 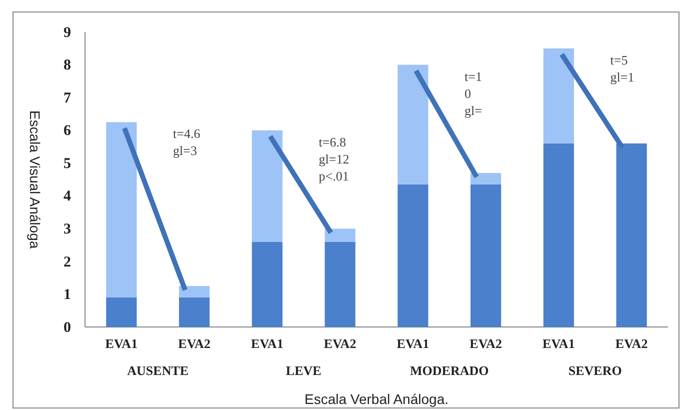 What do you see at coordinates (67, 32) in the screenshot?
I see `y-tick-label: 9` at bounding box center [67, 32].